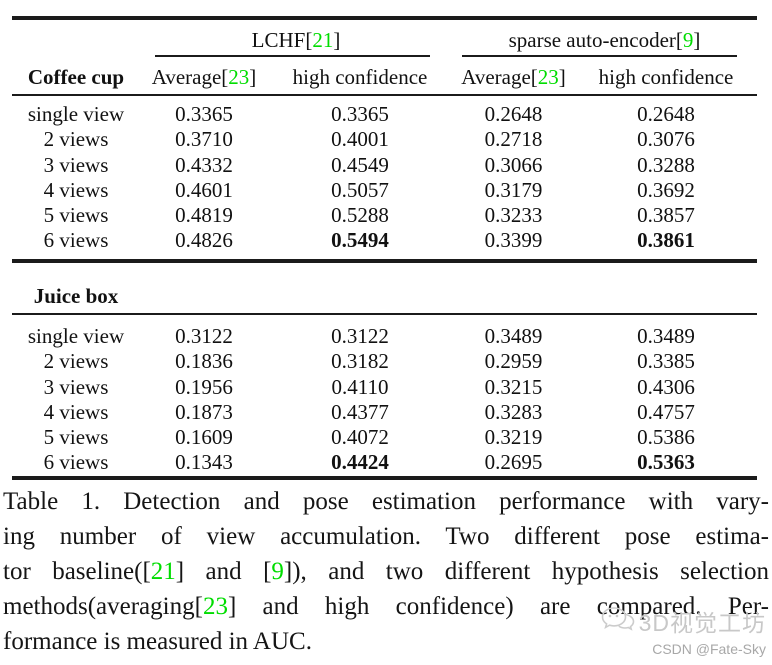 The image size is (772, 665). Describe the element at coordinates (77, 571) in the screenshot. I see `caption-text: tor baseline([` at that location.